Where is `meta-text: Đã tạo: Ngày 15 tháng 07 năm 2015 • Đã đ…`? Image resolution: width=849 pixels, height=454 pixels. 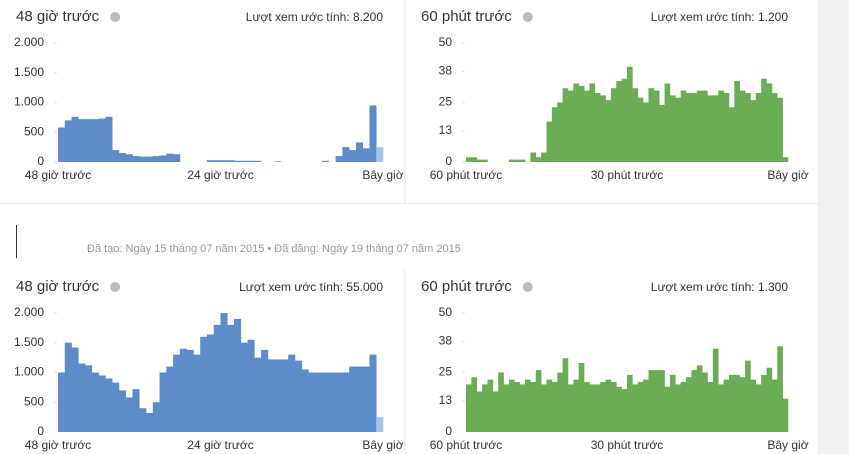
meta-text: Đã tạo: Ngày 15 tháng 07 năm 2015 • Đã đ… is located at coordinates (274, 249).